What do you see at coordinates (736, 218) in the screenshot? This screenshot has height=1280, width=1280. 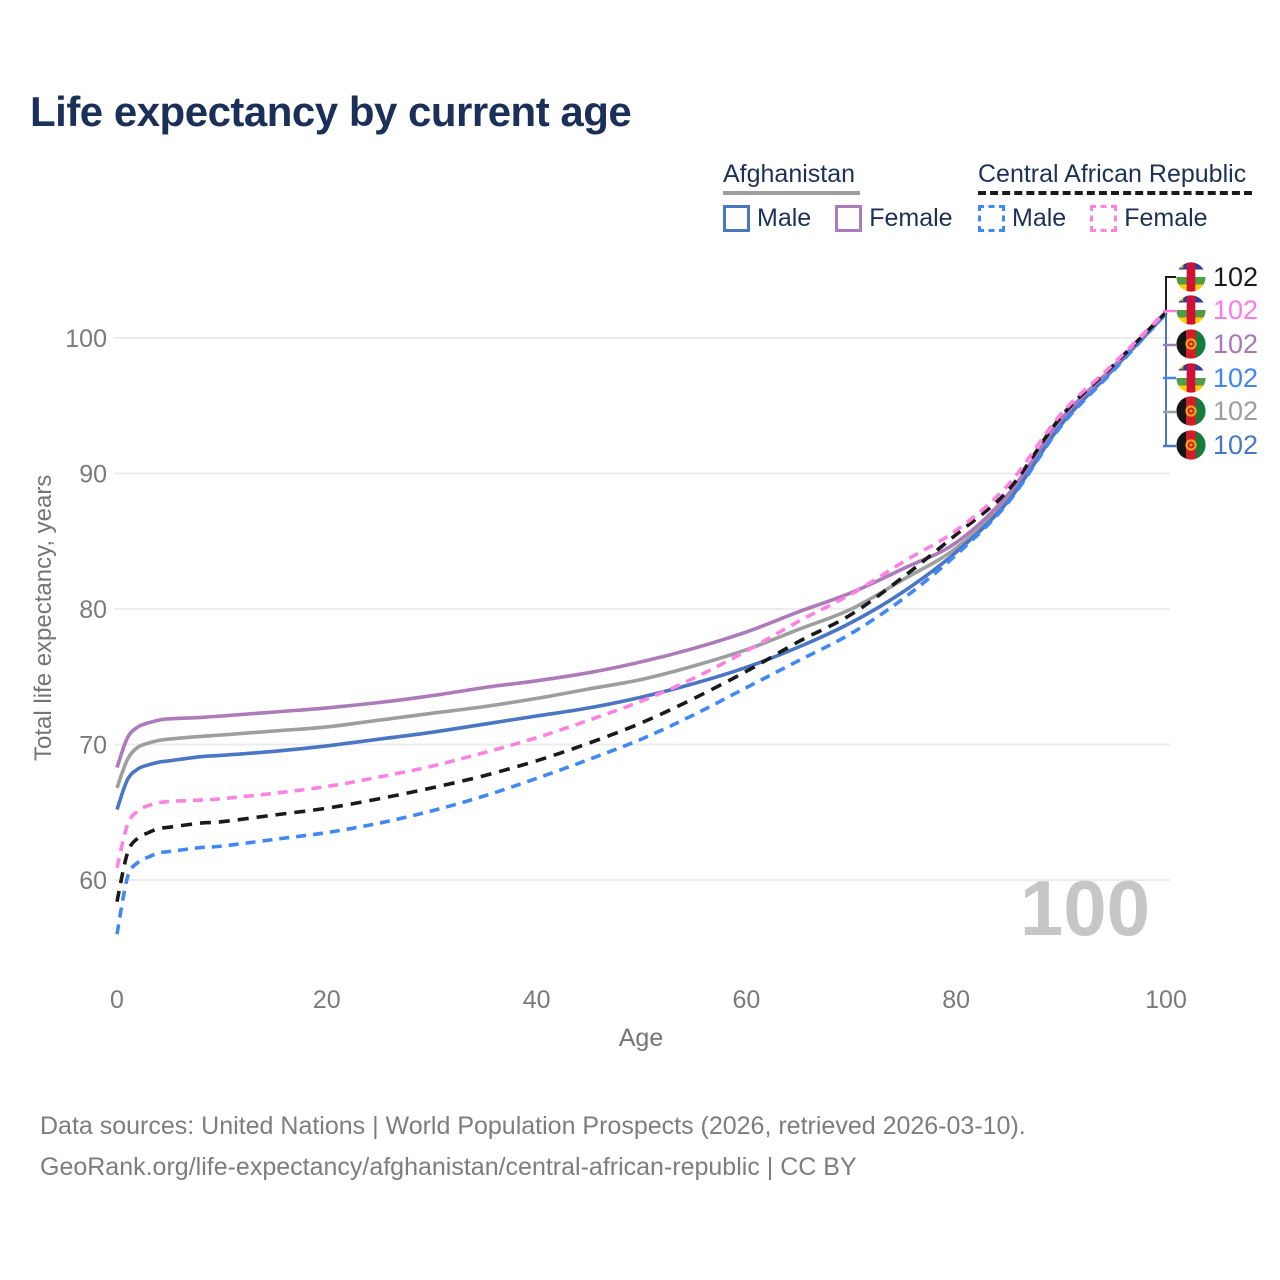 I see `legend-swatch-afghanistan-male` at bounding box center [736, 218].